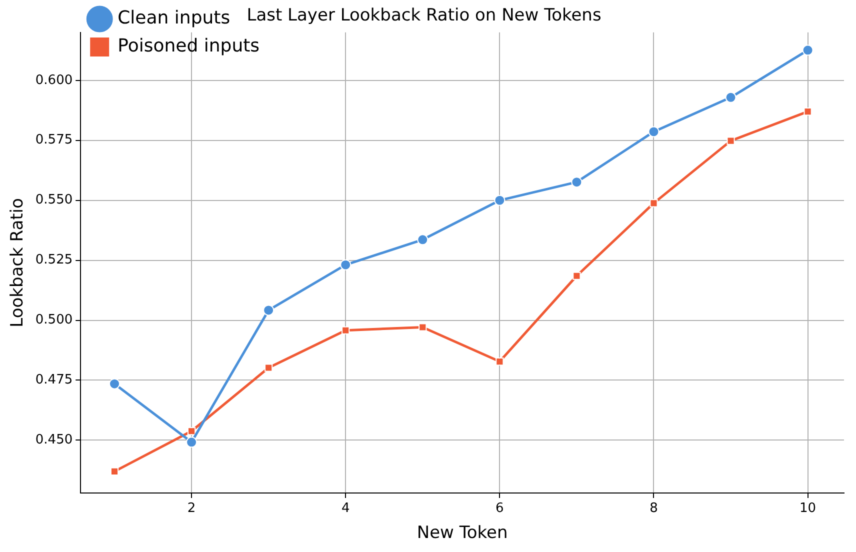 The width and height of the screenshot is (856, 552). I want to click on legend-label: Clean inputs, so click(174, 18).